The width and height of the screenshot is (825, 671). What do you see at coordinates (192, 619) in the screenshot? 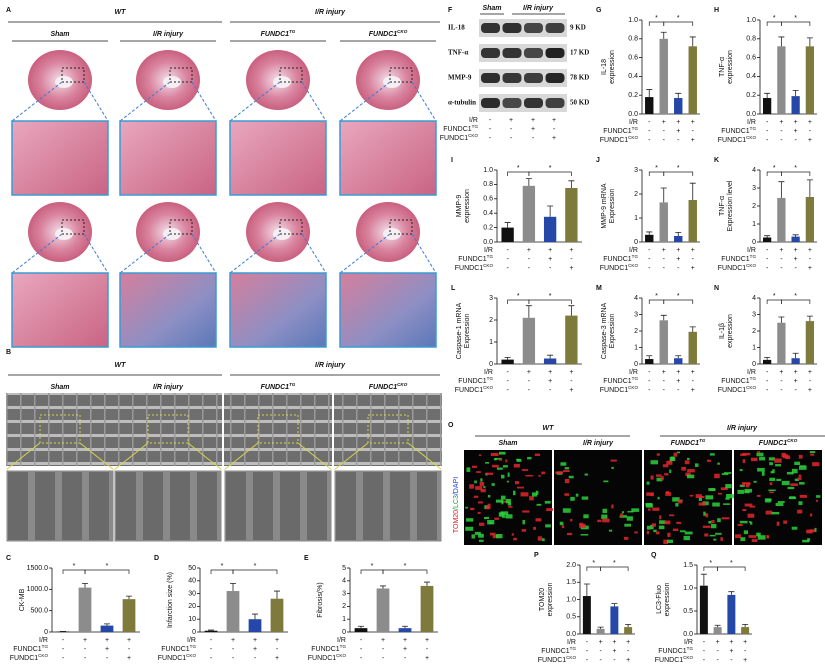
I see `y-tick-label: 10` at bounding box center [192, 619].